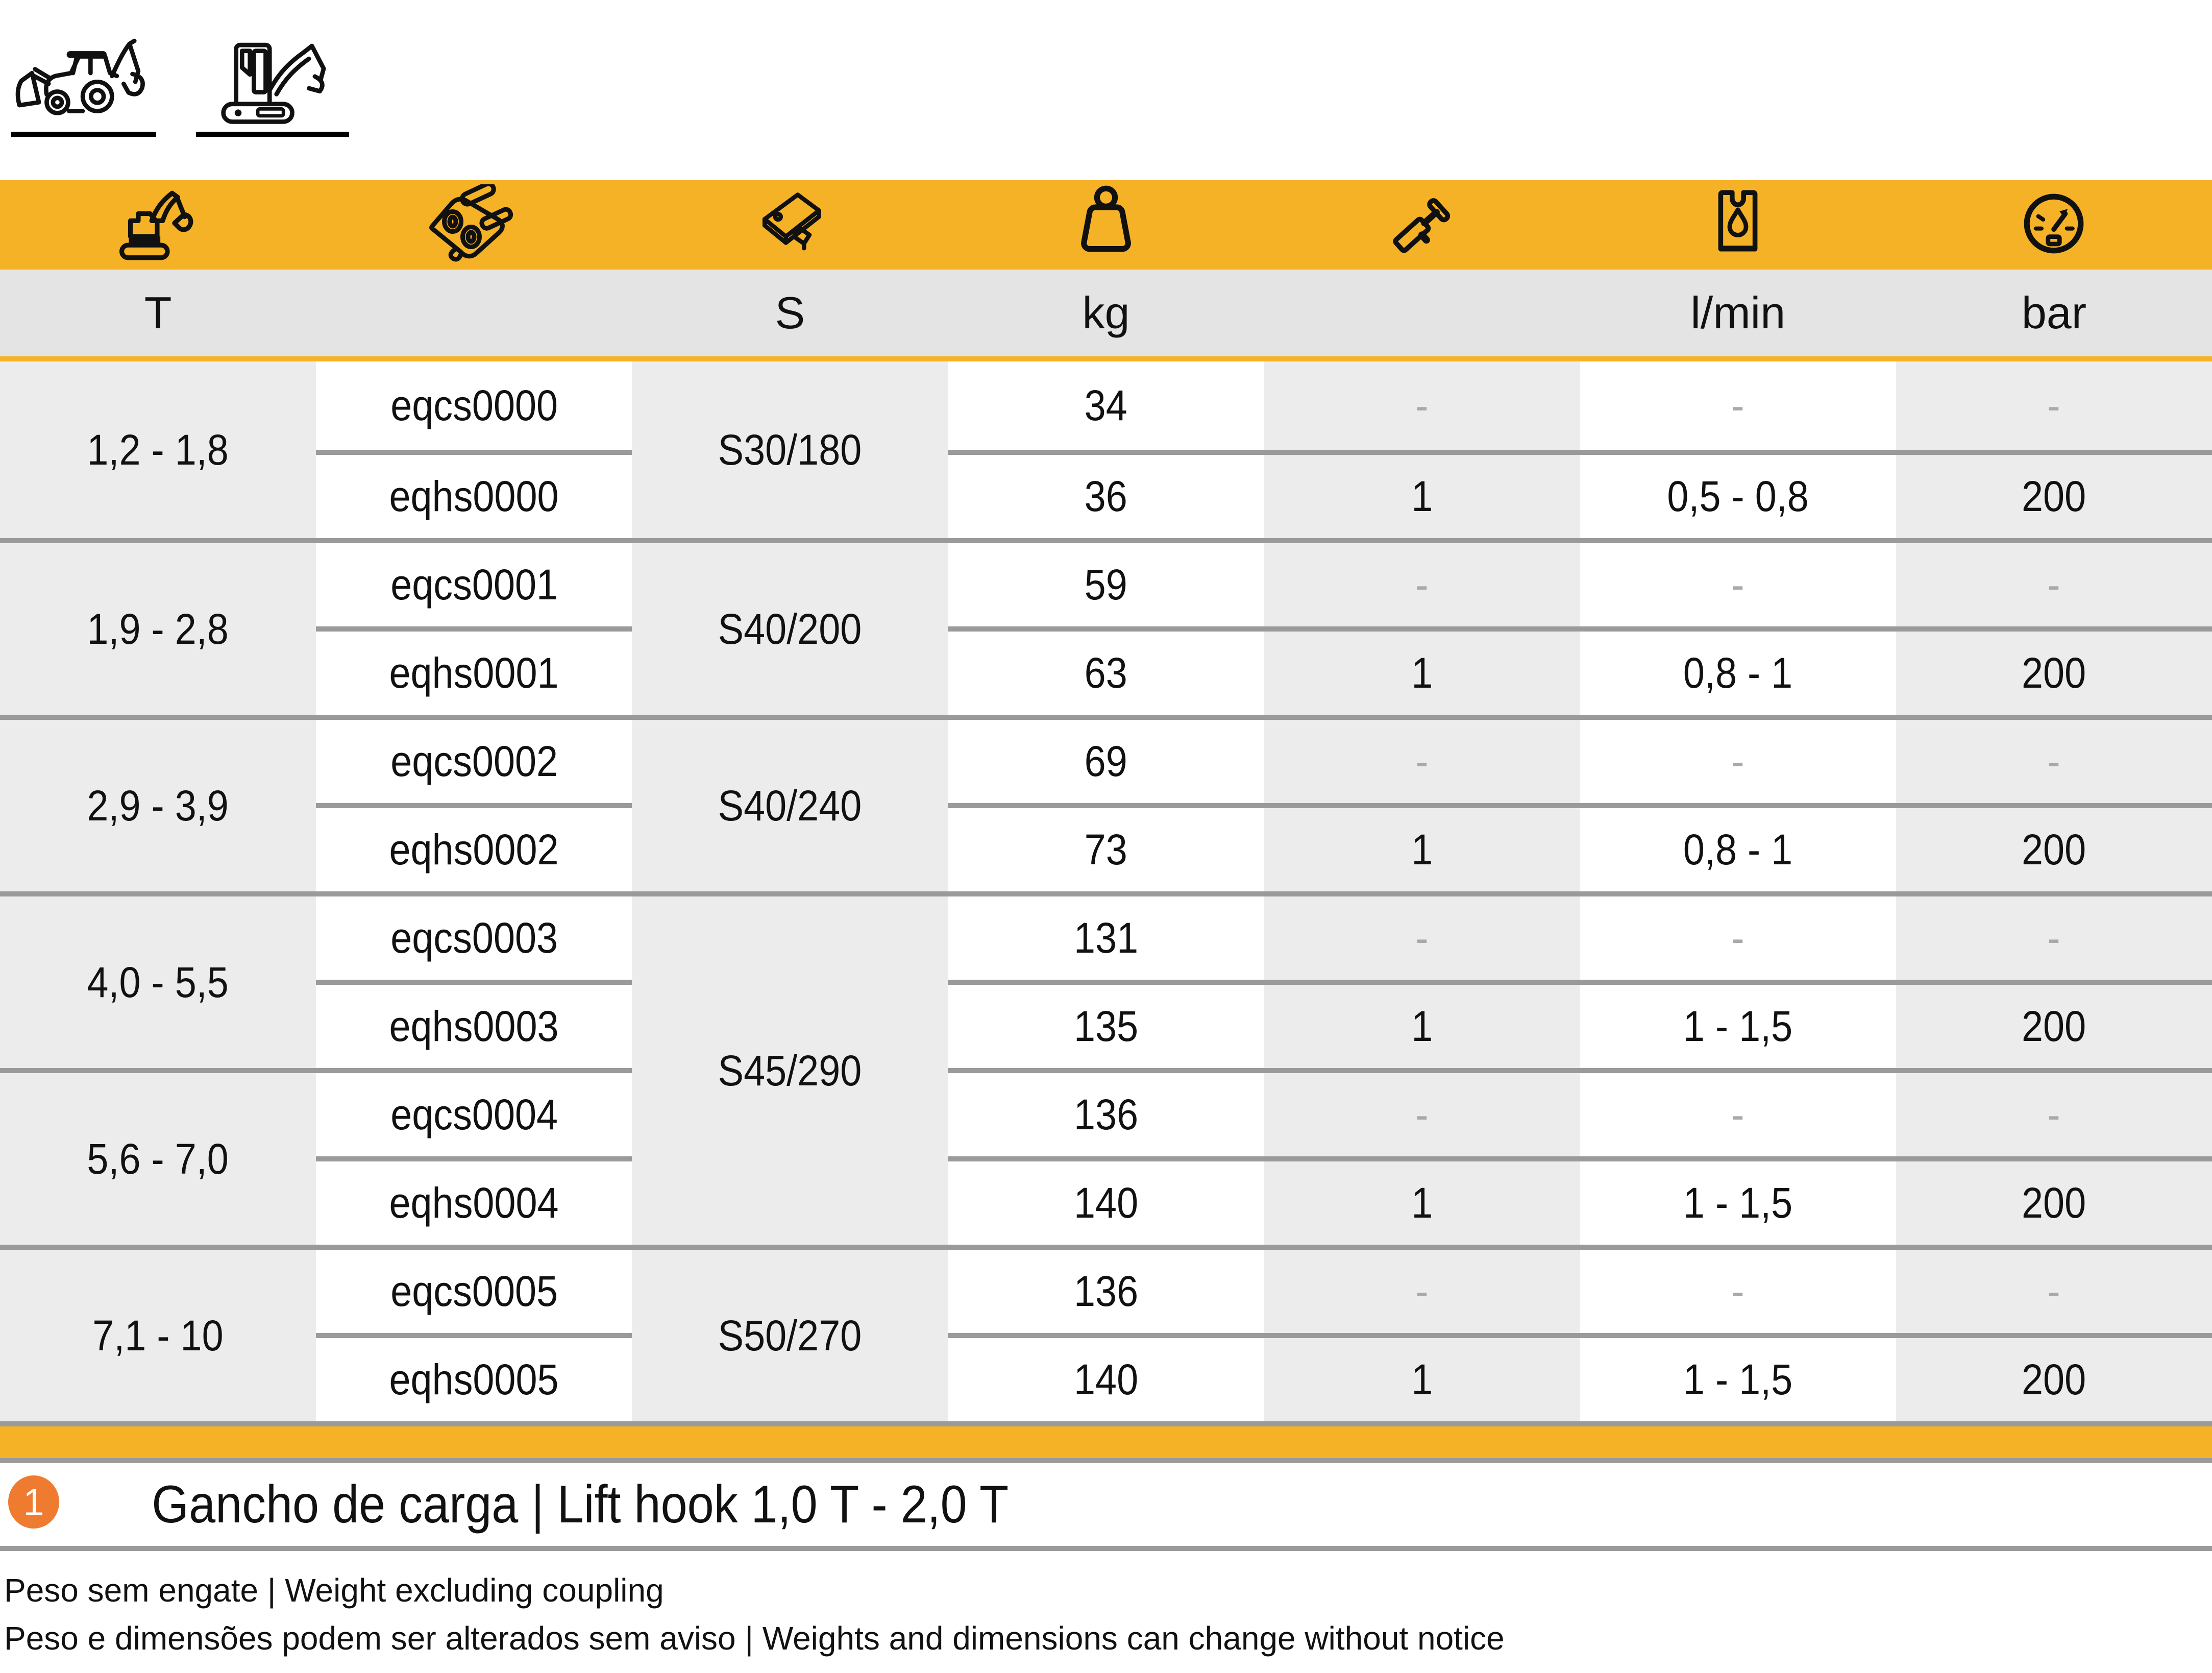 This screenshot has height=1673, width=2212. I want to click on header-cell-oil, so click(1738, 225).